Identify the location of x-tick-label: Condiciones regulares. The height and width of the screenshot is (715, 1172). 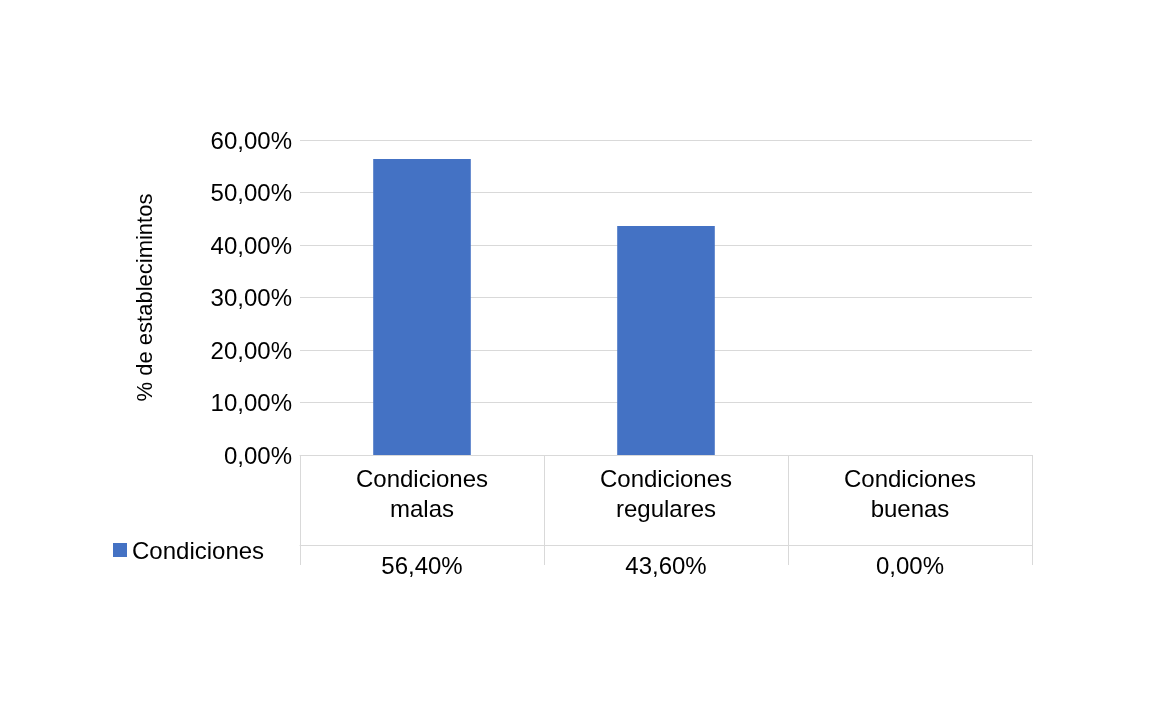
(666, 493).